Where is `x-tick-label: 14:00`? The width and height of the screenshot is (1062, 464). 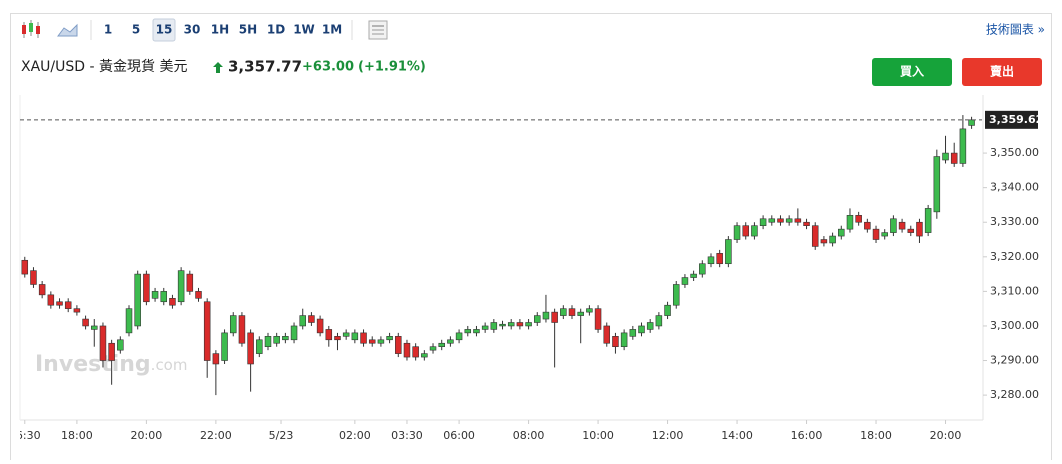
x-tick-label: 14:00 is located at coordinates (737, 435).